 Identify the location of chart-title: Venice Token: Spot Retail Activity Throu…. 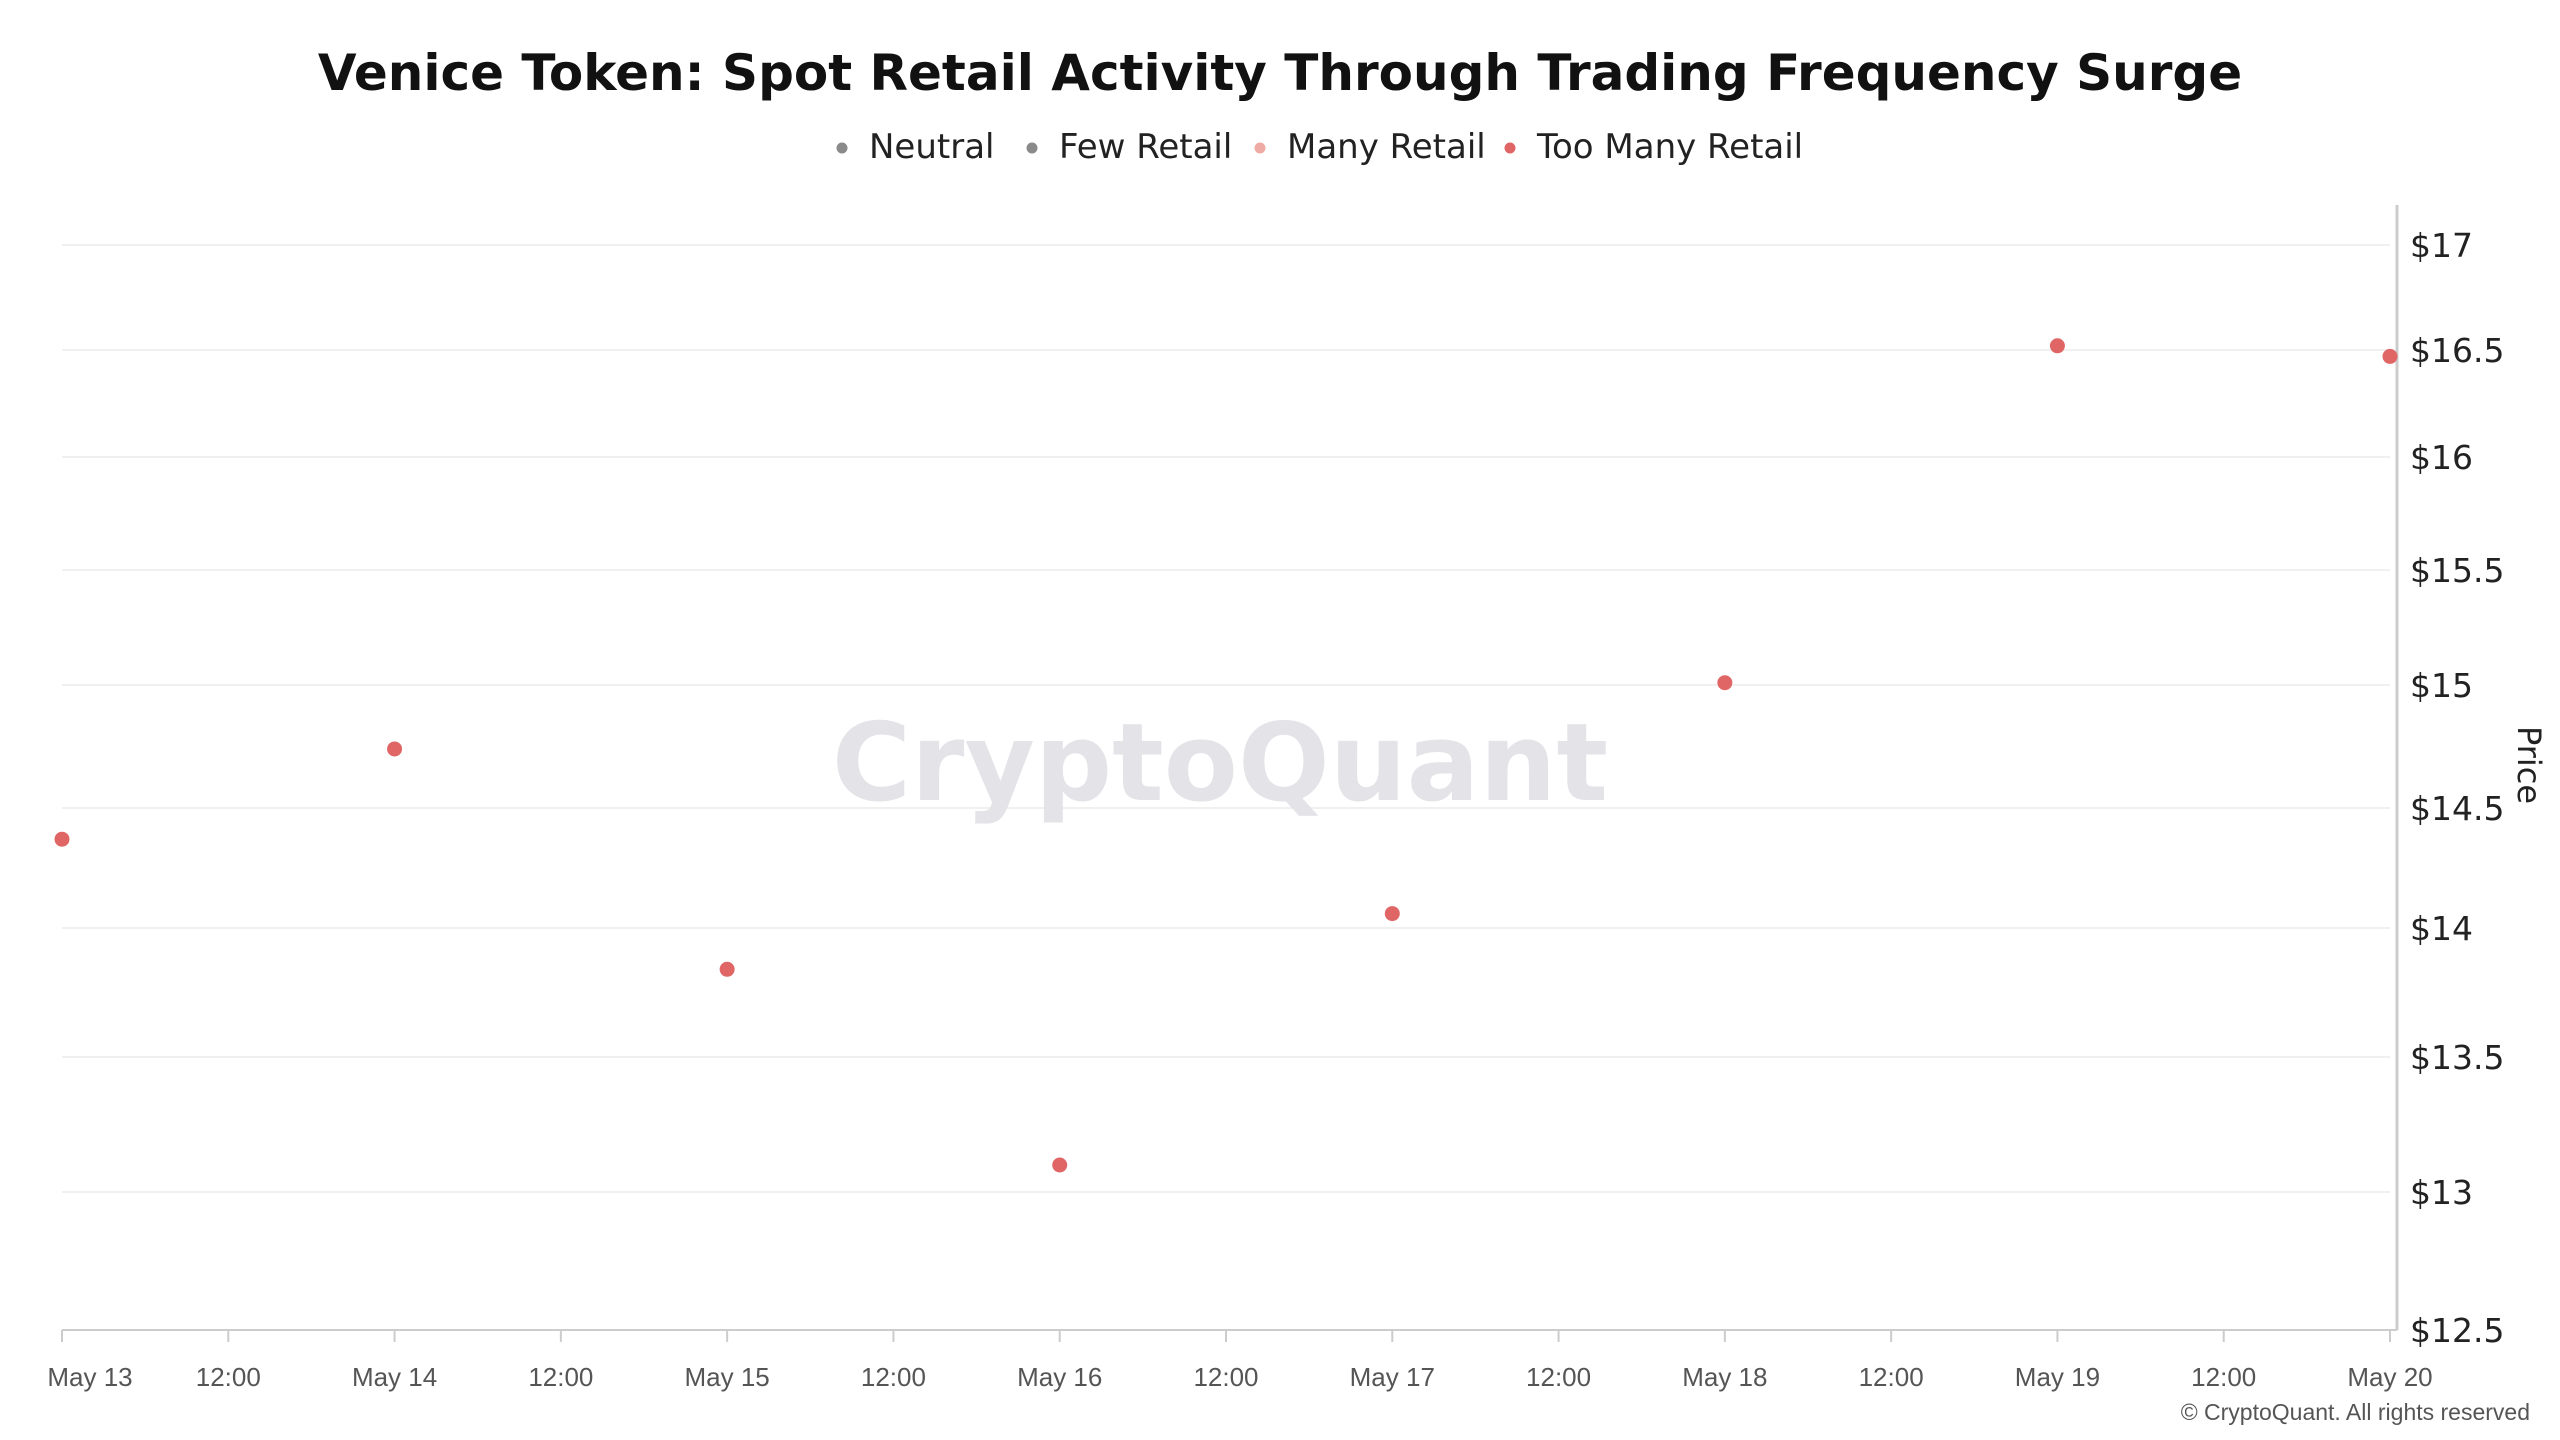
(1280, 73).